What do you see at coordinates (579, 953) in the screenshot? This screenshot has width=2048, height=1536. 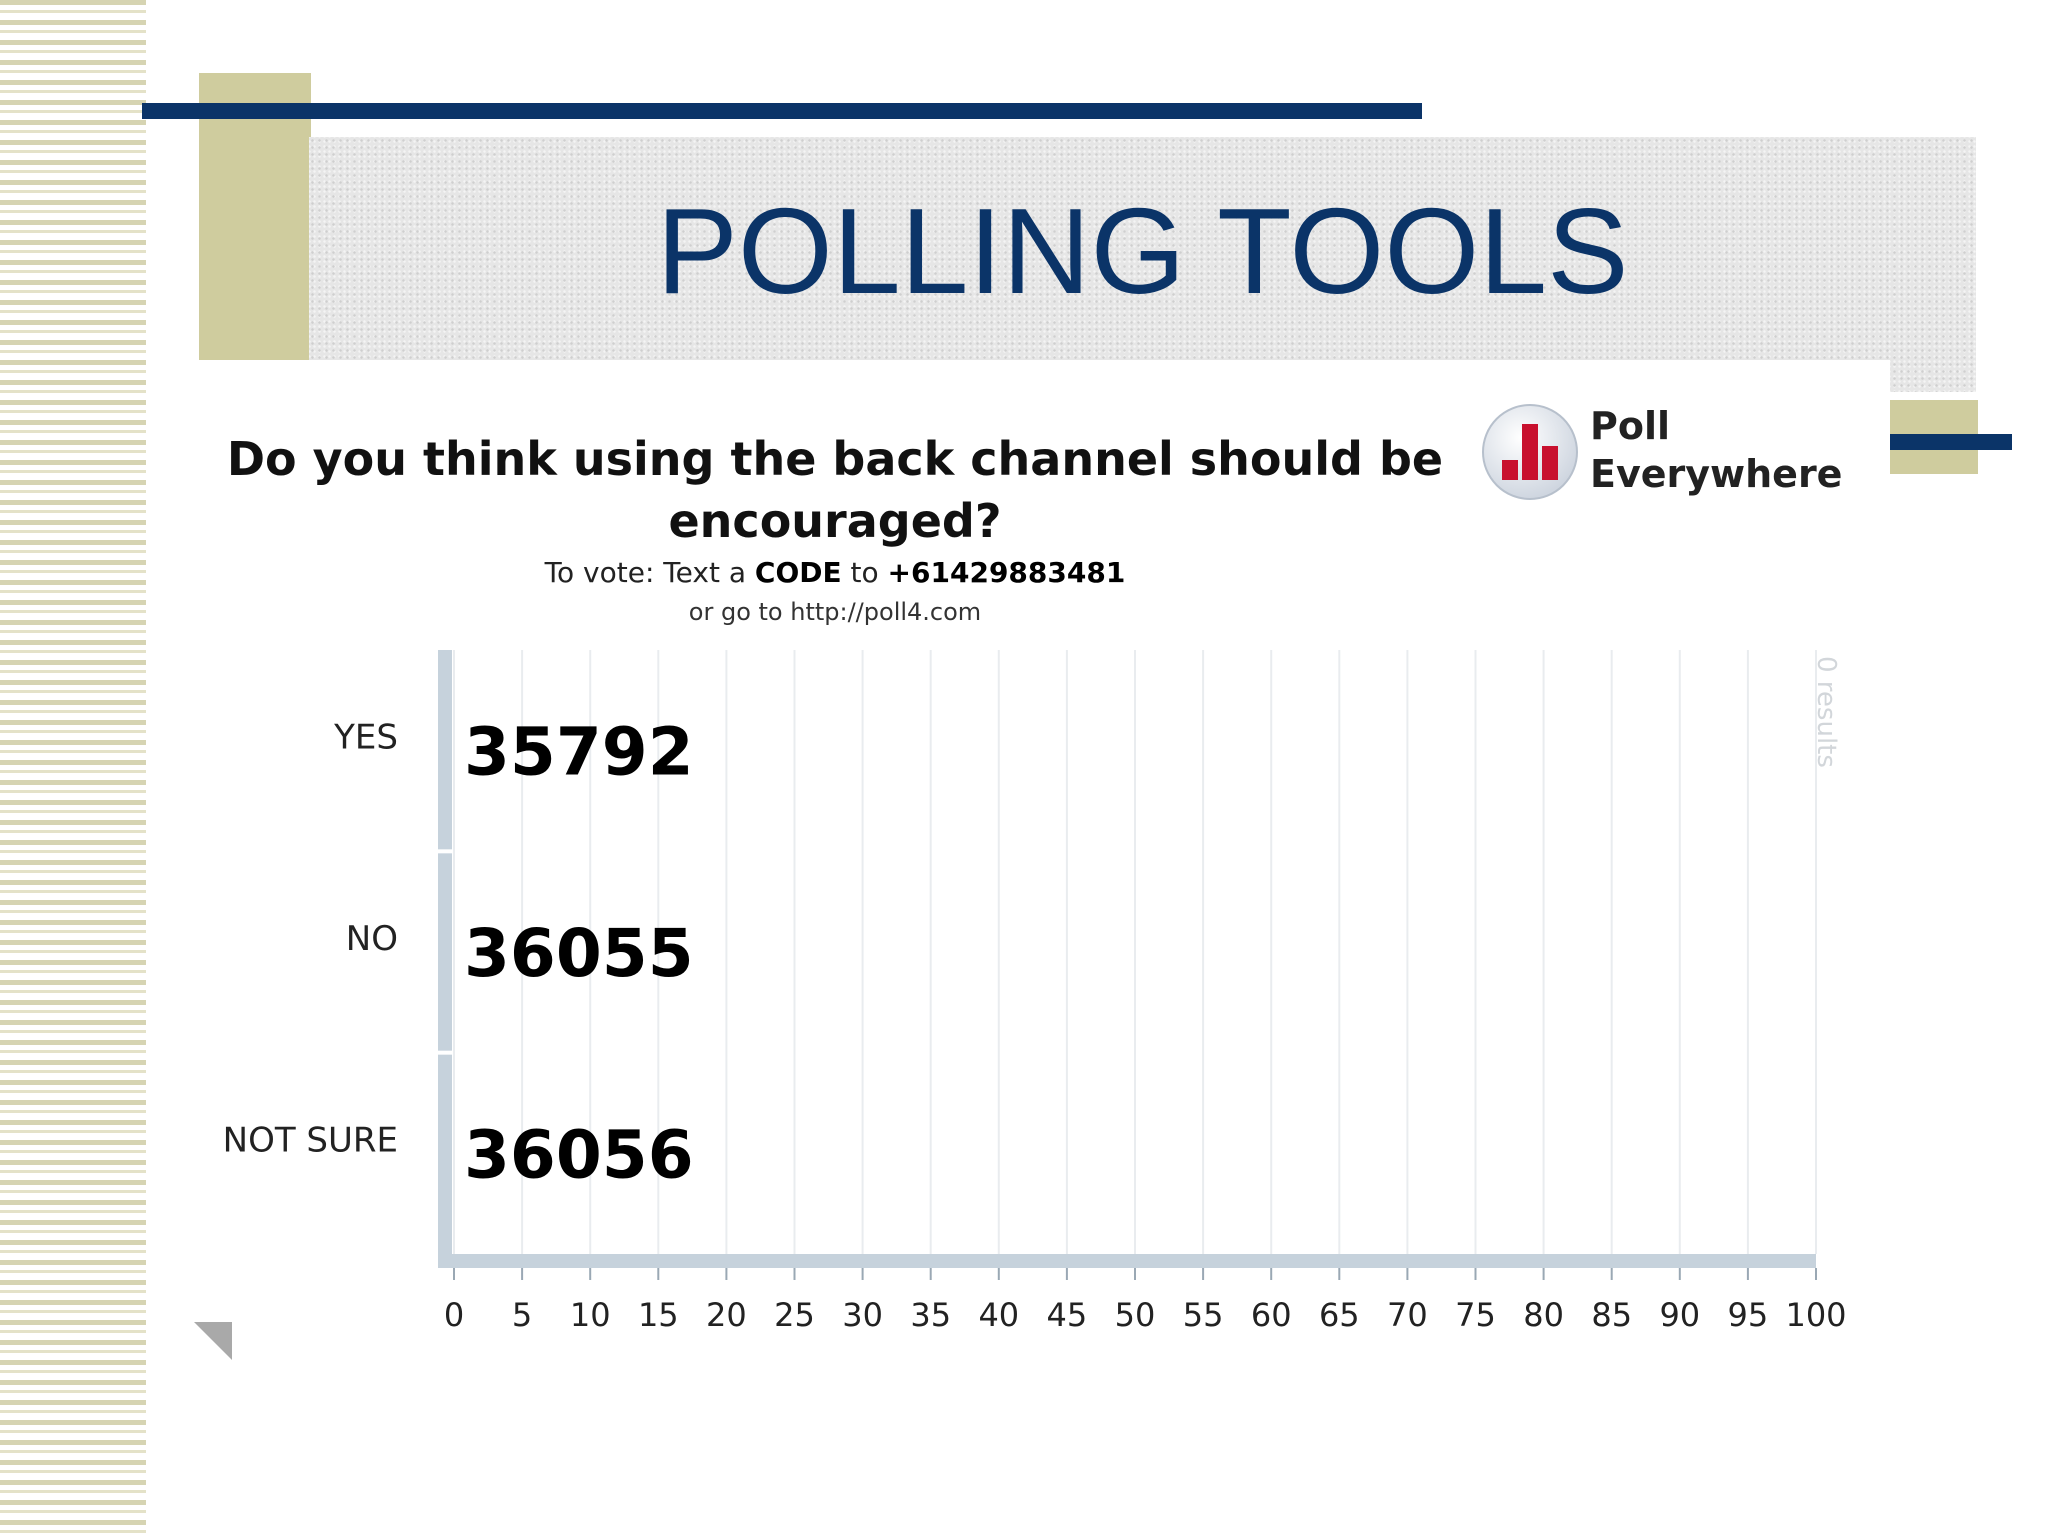 I see `data-label: 36055` at bounding box center [579, 953].